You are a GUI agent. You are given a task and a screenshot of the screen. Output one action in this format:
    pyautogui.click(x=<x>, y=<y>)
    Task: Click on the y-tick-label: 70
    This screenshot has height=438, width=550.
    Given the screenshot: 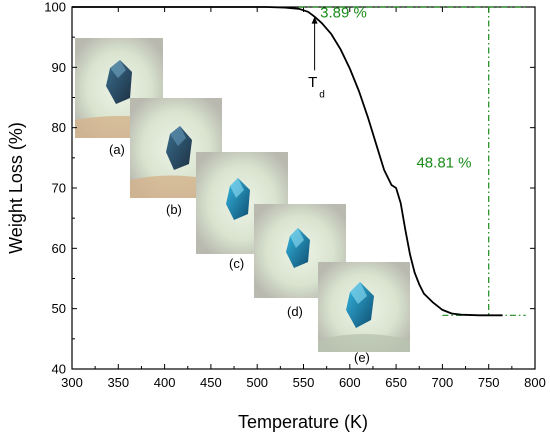 What is the action you would take?
    pyautogui.click(x=59, y=188)
    